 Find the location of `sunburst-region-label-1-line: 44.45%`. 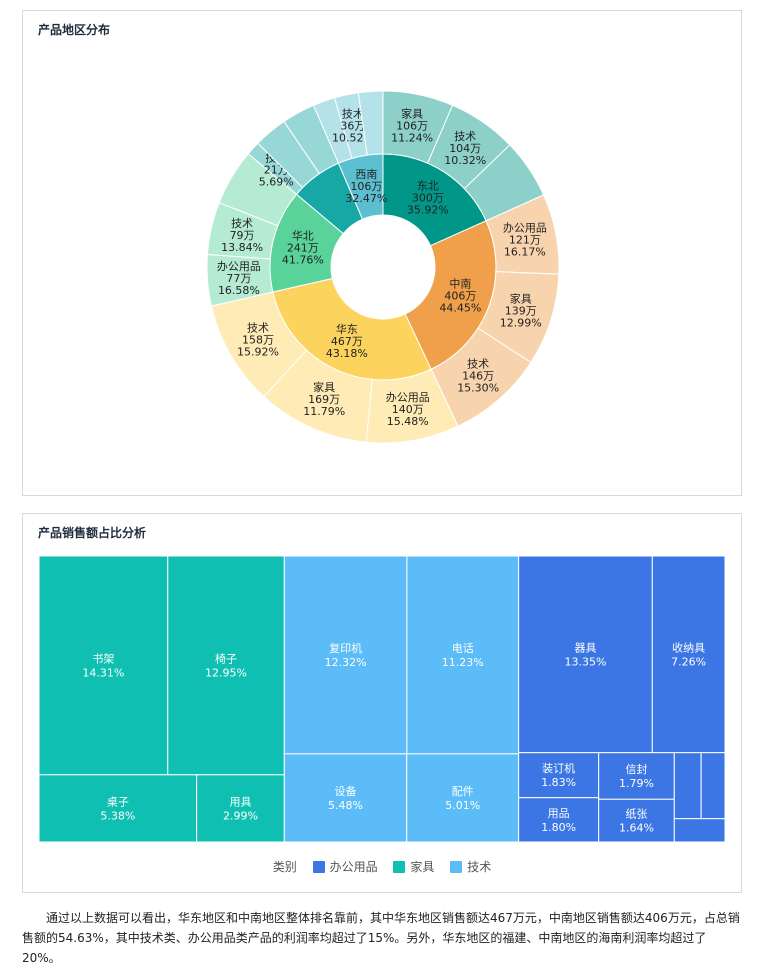

sunburst-region-label-1-line: 44.45% is located at coordinates (460, 308).